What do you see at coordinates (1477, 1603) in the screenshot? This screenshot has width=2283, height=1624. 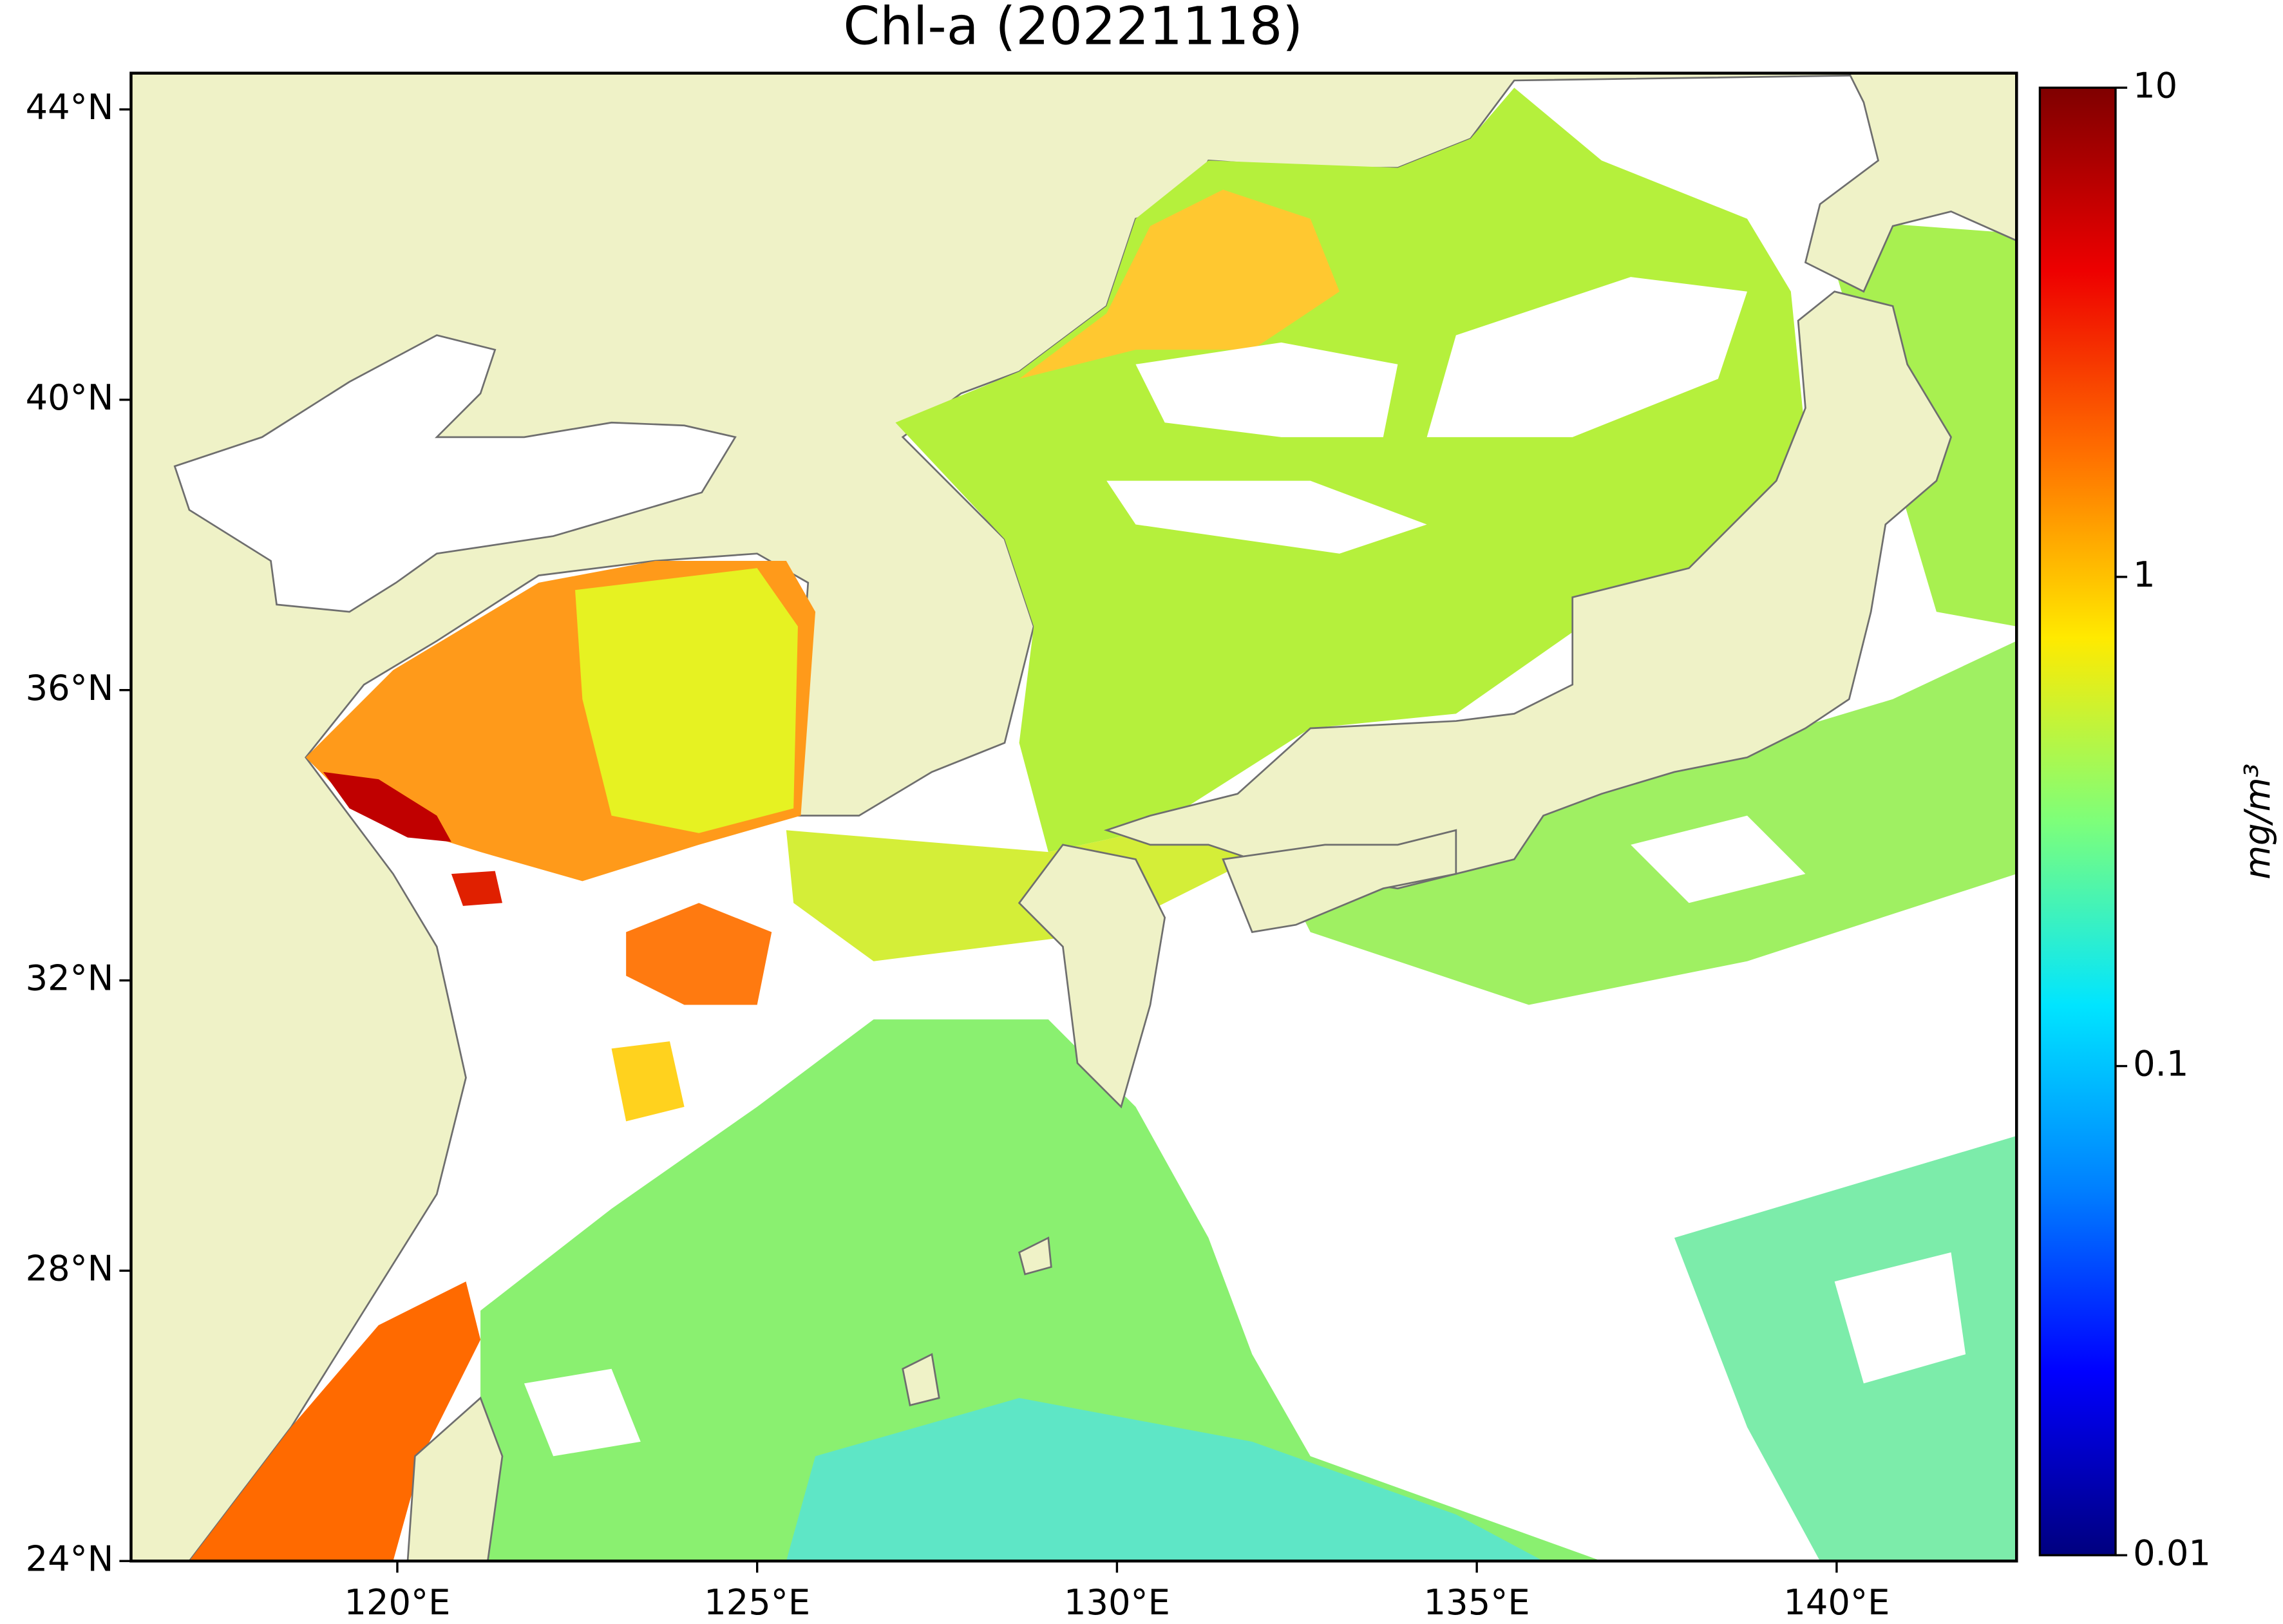 I see `x-tick-label: 135°E` at bounding box center [1477, 1603].